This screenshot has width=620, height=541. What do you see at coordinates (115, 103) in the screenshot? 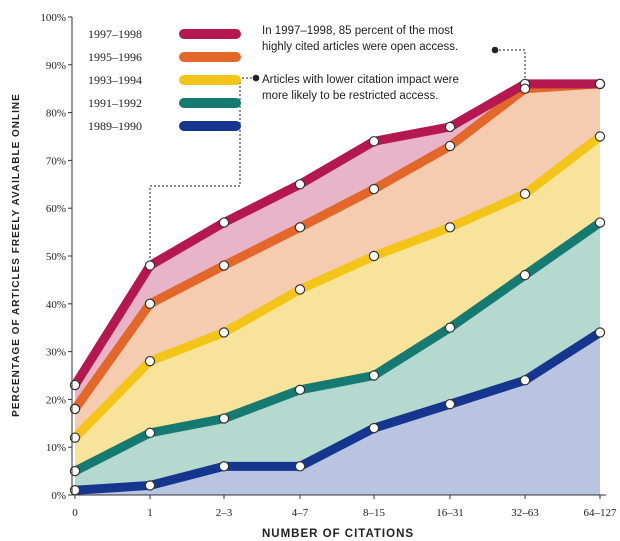
I see `legend-label: 1991–1992` at bounding box center [115, 103].